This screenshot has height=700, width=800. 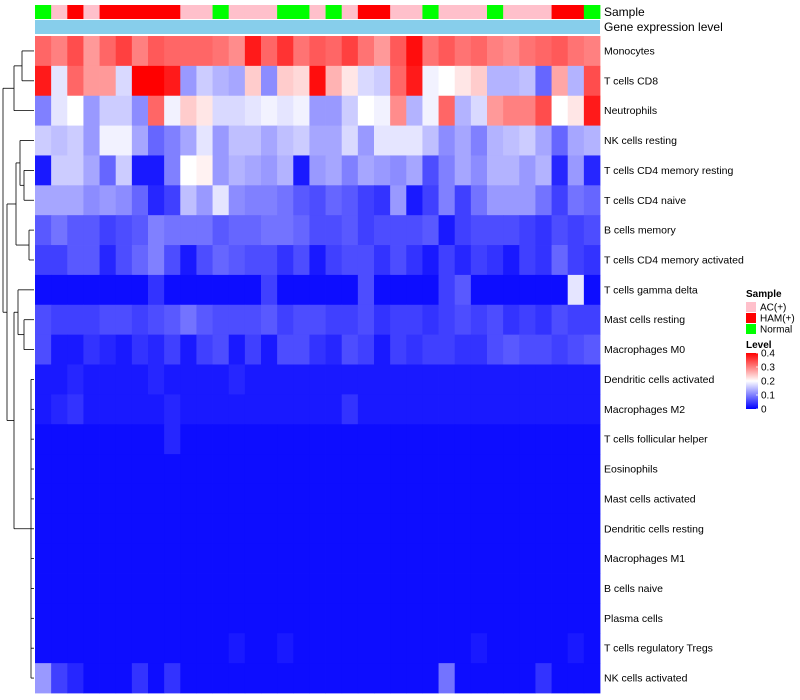 I want to click on legend-swatch, so click(x=751, y=318).